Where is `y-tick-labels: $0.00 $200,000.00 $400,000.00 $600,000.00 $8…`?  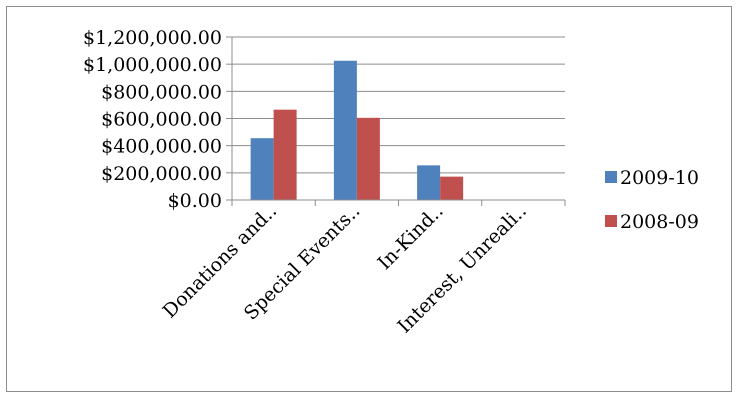
y-tick-labels: $0.00 $200,000.00 $400,000.00 $600,000.00 $8… is located at coordinates (152, 119).